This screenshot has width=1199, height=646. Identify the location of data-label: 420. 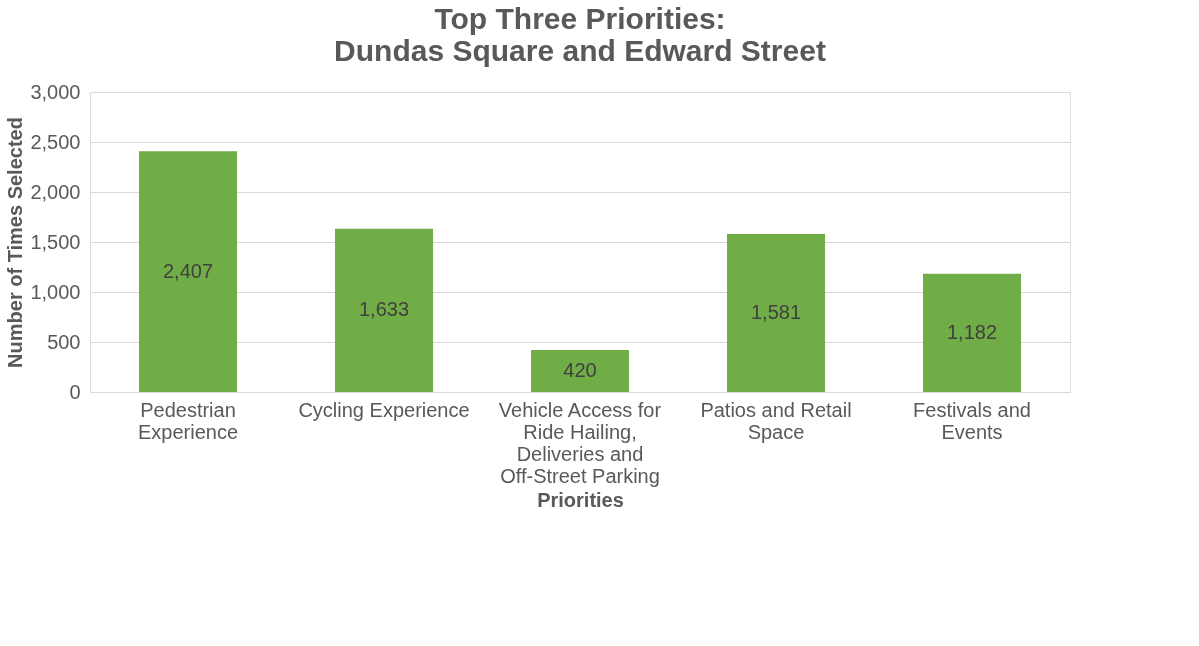
(580, 370).